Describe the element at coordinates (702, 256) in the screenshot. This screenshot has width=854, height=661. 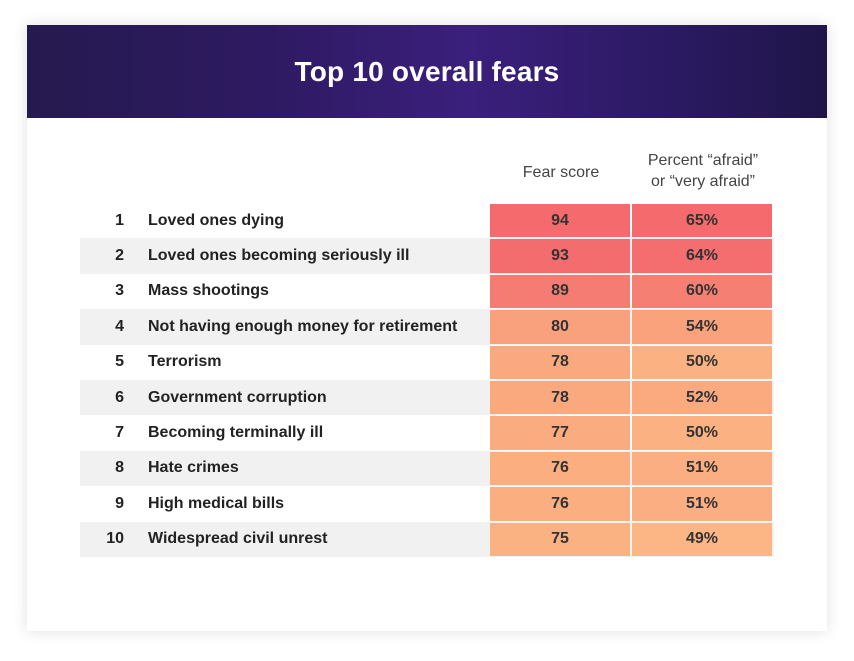
I see `percent-afraid-cell: 64%` at that location.